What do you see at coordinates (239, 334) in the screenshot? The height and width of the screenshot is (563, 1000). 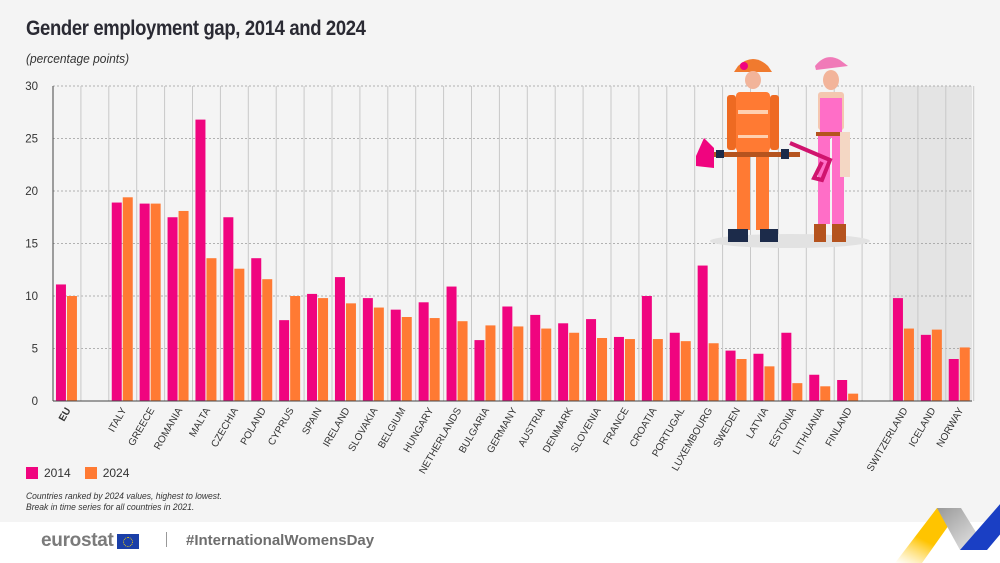 I see `bar-2024-czechia` at bounding box center [239, 334].